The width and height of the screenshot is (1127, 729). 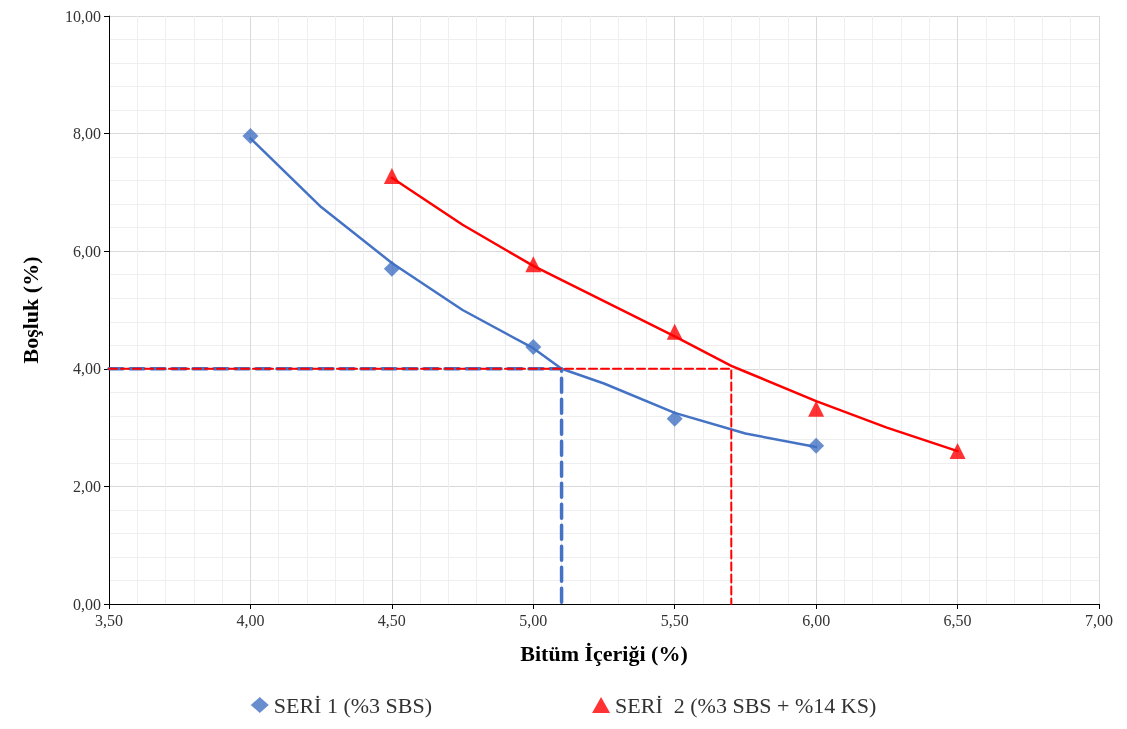 What do you see at coordinates (746, 705) in the screenshot?
I see `legend-label: SERİ 2 (%3 SBS + %14 KS)` at bounding box center [746, 705].